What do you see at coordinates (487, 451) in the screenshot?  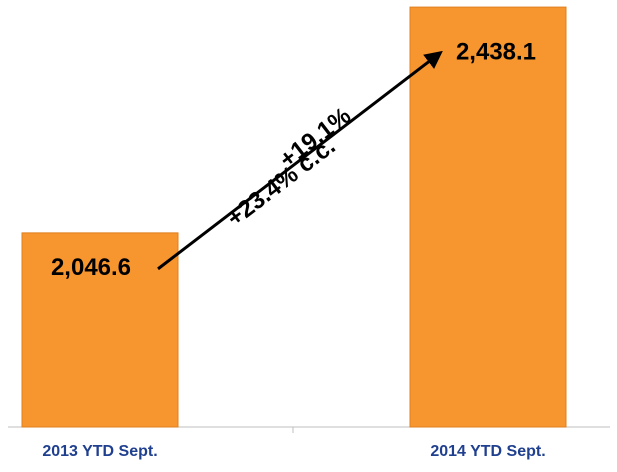 I see `x-tick-label: 2014 YTD Sept.` at bounding box center [487, 451].